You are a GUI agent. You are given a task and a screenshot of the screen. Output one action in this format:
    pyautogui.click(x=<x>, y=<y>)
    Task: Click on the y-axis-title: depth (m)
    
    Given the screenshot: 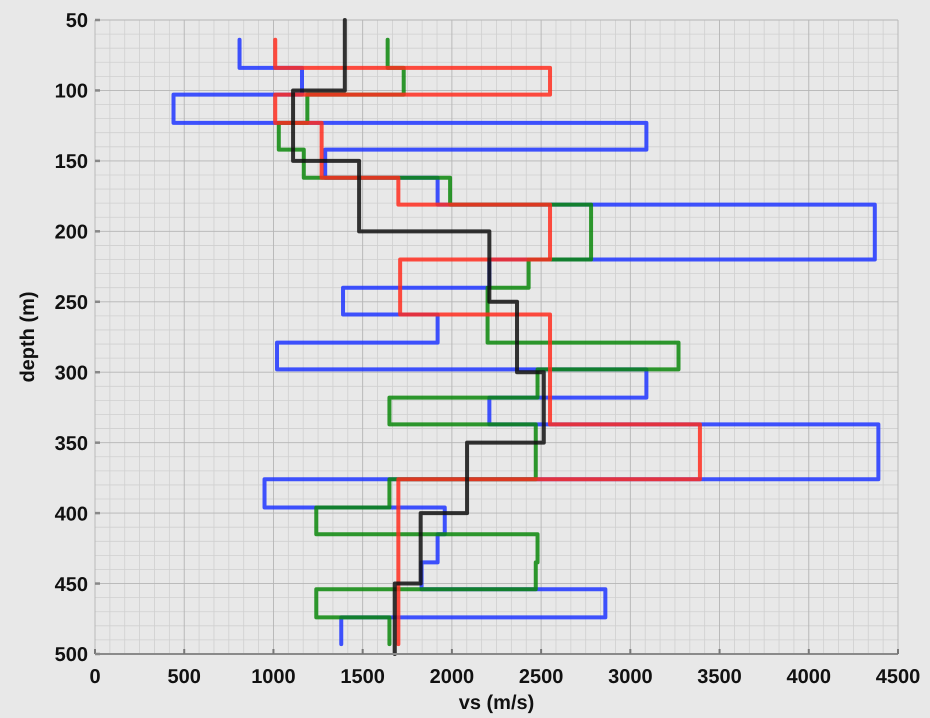 What is the action you would take?
    pyautogui.click(x=28, y=337)
    